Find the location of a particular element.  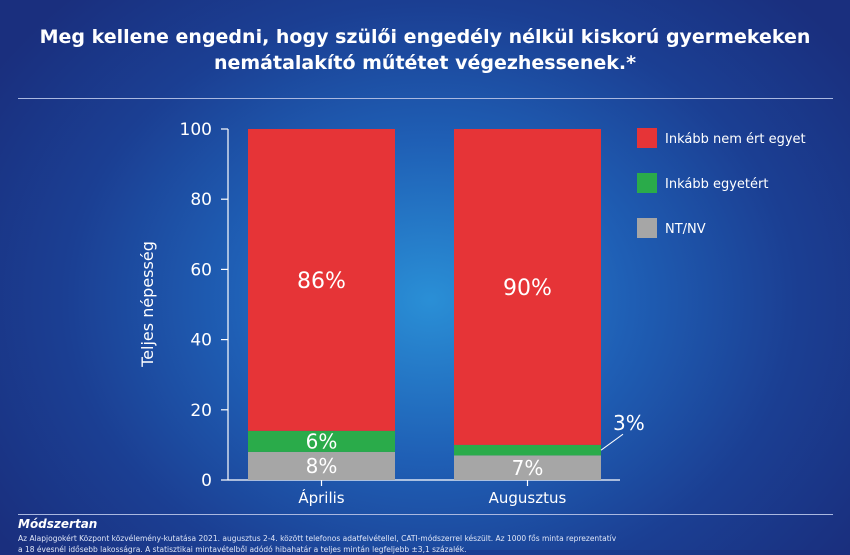

chart-title-line-2: nemátalakító műtétet végezhessenek.* is located at coordinates (425, 63).